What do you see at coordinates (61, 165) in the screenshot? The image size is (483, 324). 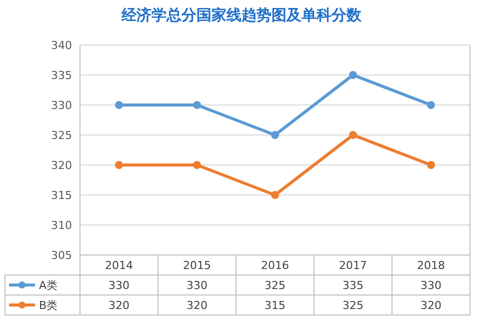 I see `y-tick-label: 320` at bounding box center [61, 165].